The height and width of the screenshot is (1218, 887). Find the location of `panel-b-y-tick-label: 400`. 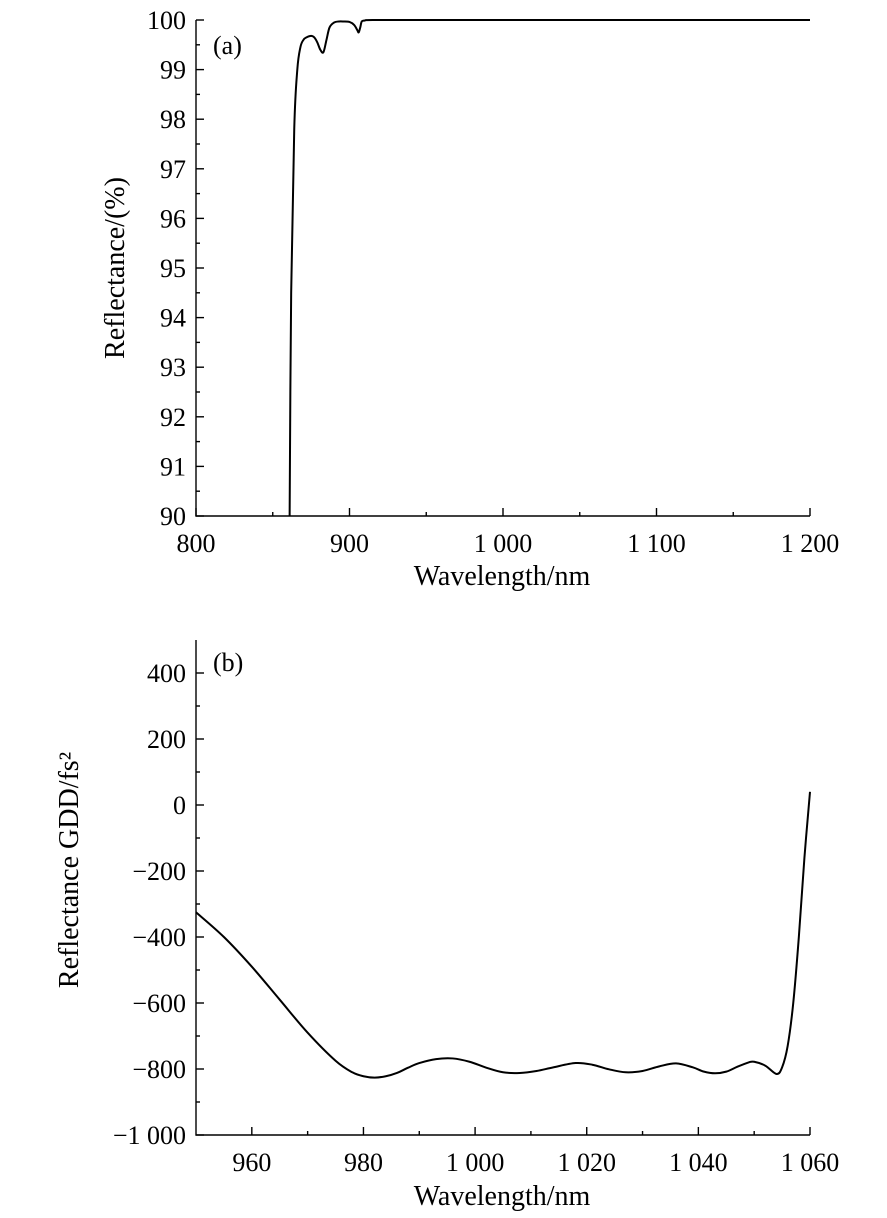

panel-b-y-tick-label: 400 is located at coordinates (166, 673).